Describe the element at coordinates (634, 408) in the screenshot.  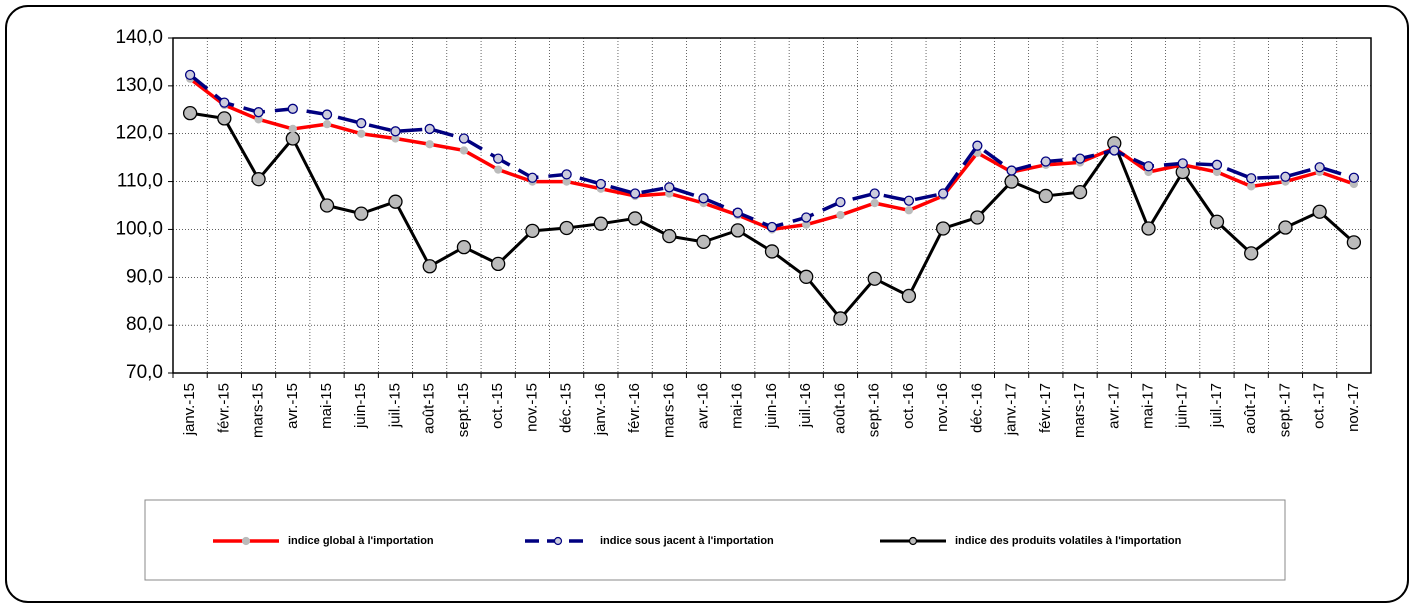
I see `x-tick-label: févr.-16` at that location.